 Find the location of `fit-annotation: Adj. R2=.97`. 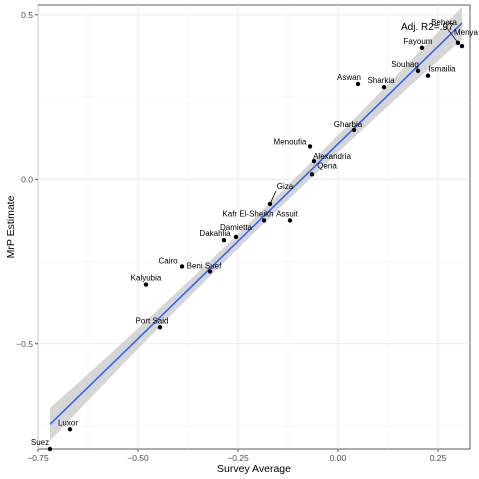

fit-annotation: Adj. R2=.97 is located at coordinates (427, 27).